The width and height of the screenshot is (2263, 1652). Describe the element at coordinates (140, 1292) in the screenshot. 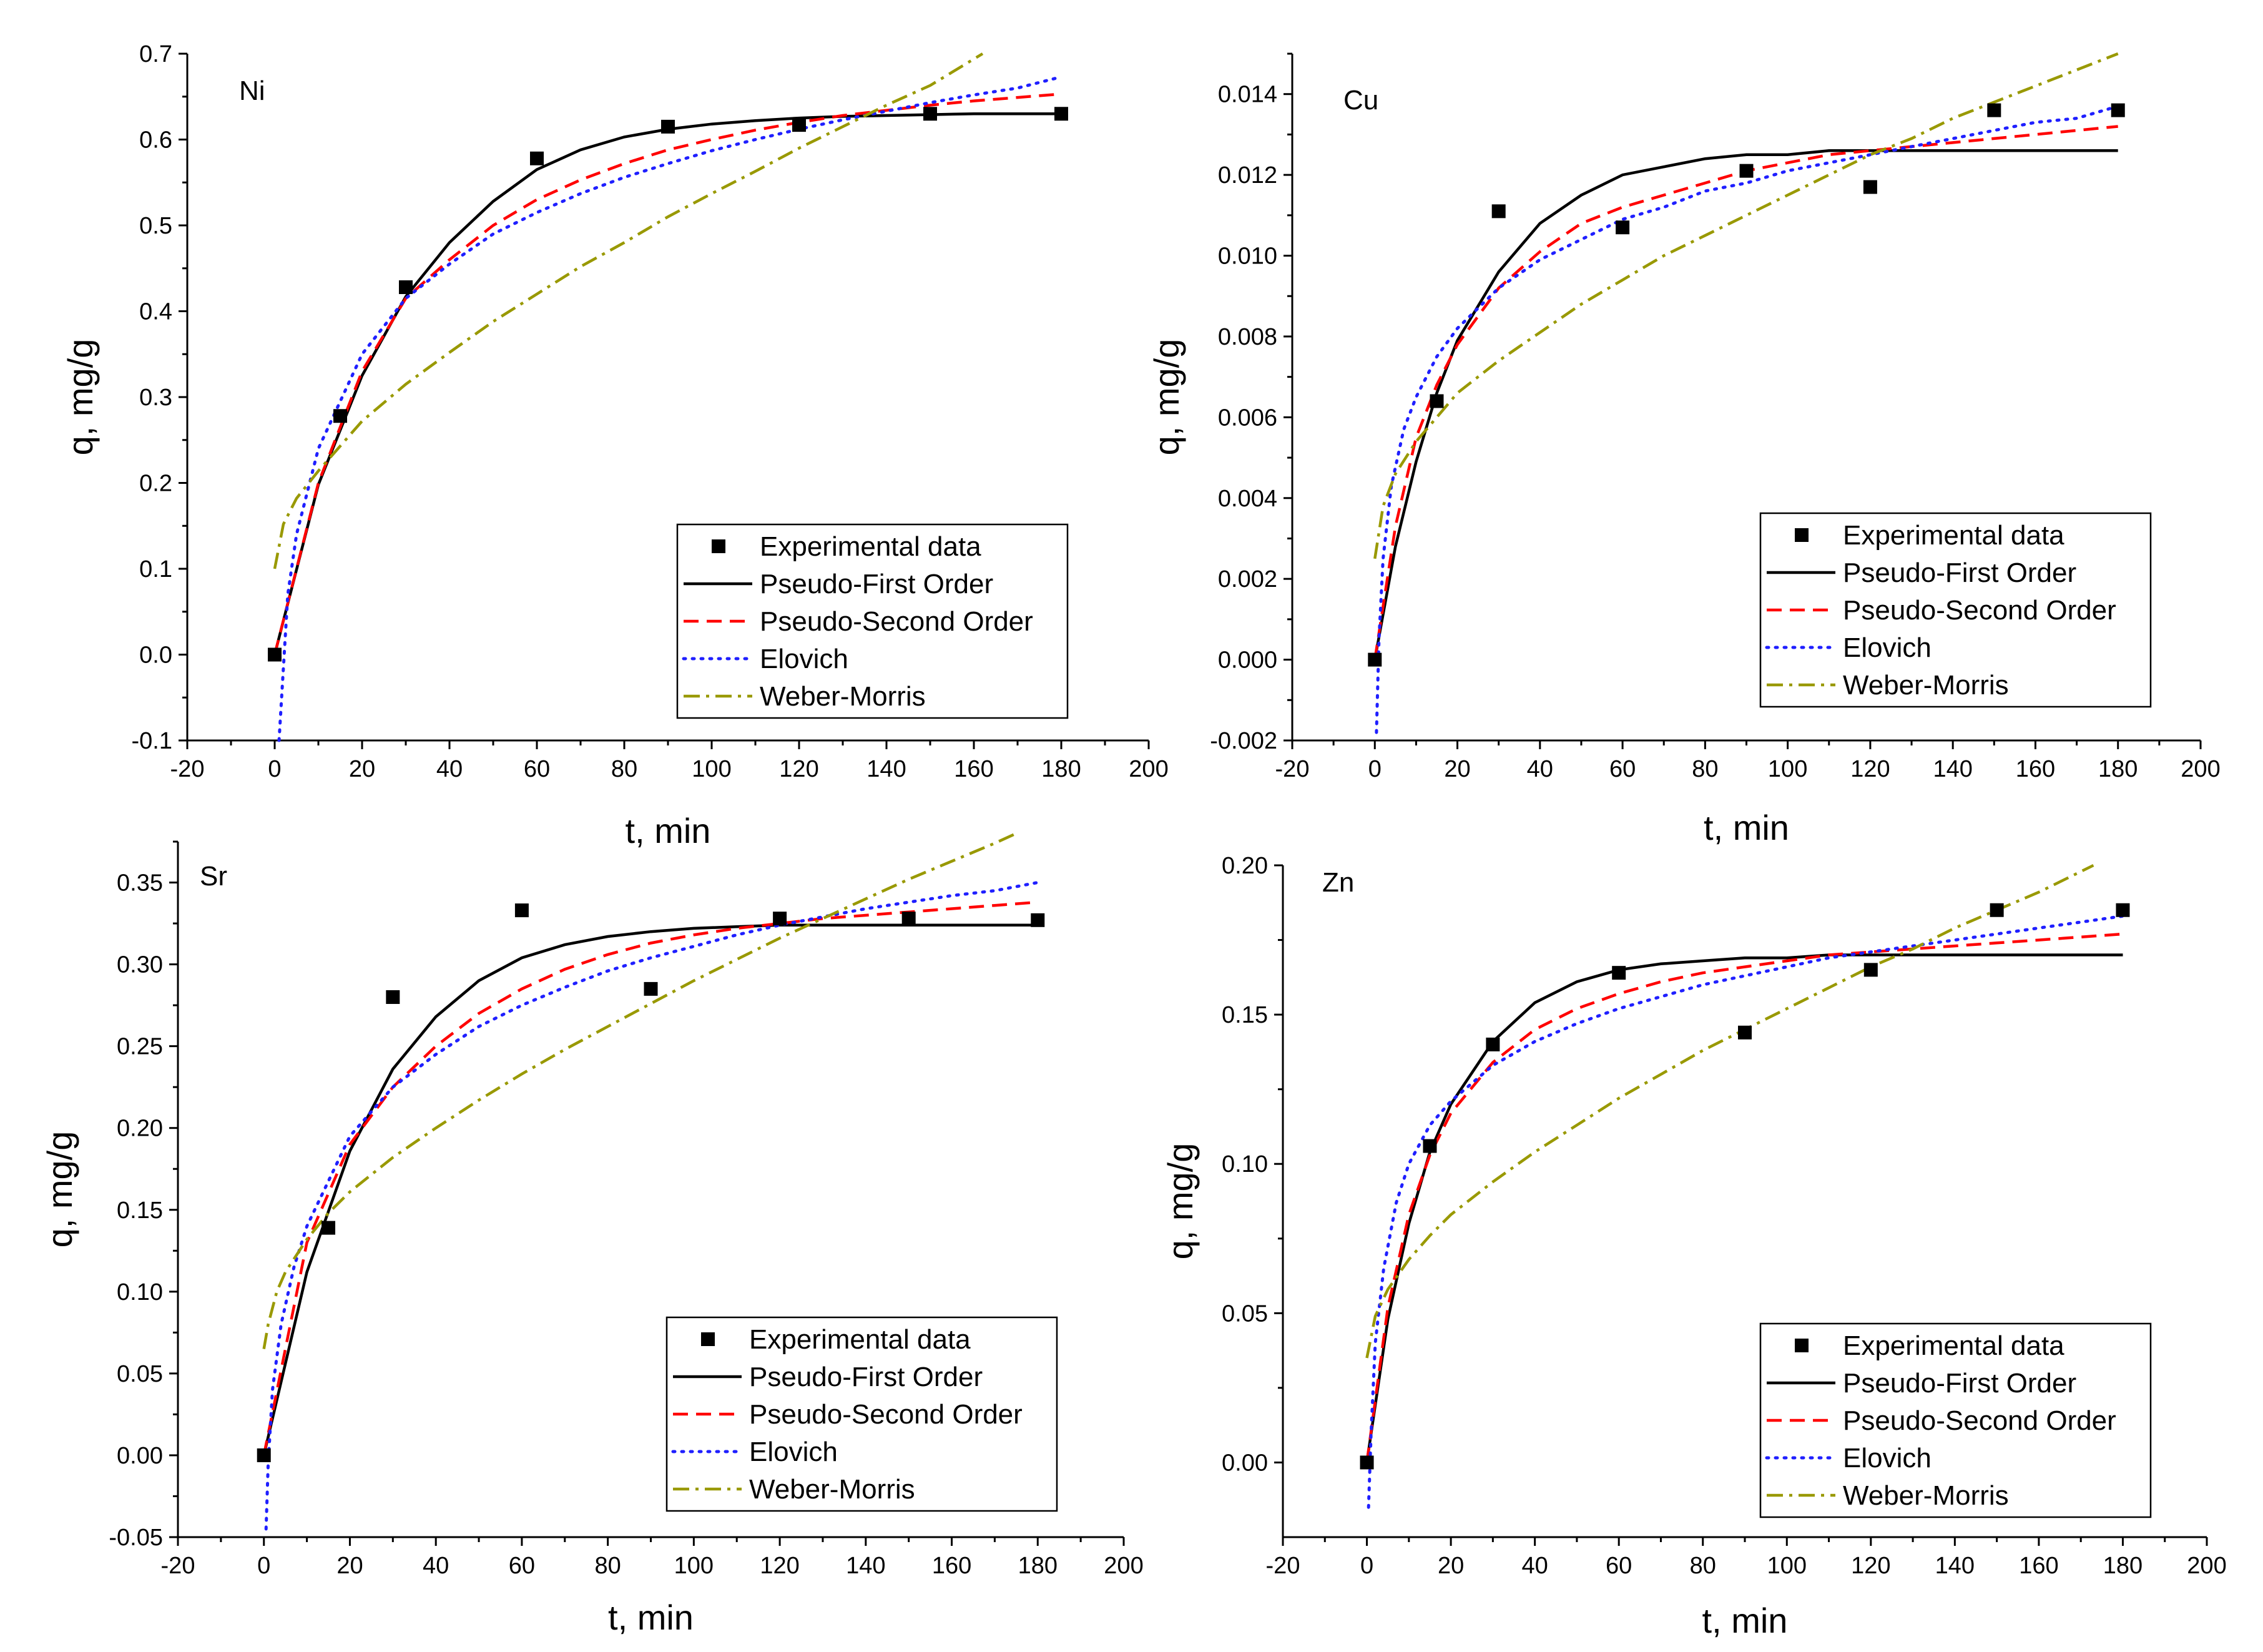

I see `y-tick-label: 0.10` at that location.